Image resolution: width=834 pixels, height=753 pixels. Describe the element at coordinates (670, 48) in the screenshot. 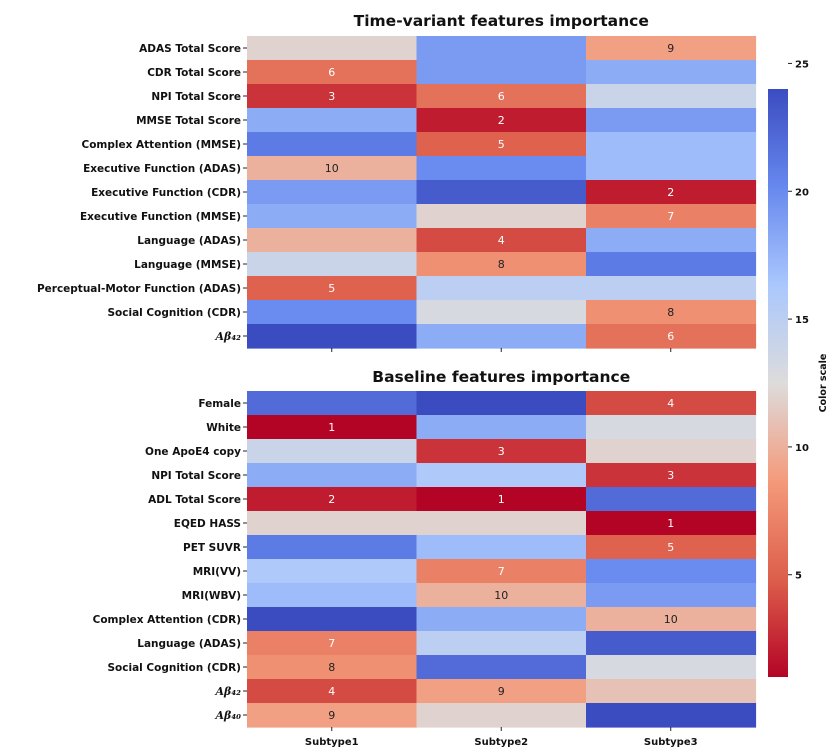

I see `cell-annotation: 9` at that location.